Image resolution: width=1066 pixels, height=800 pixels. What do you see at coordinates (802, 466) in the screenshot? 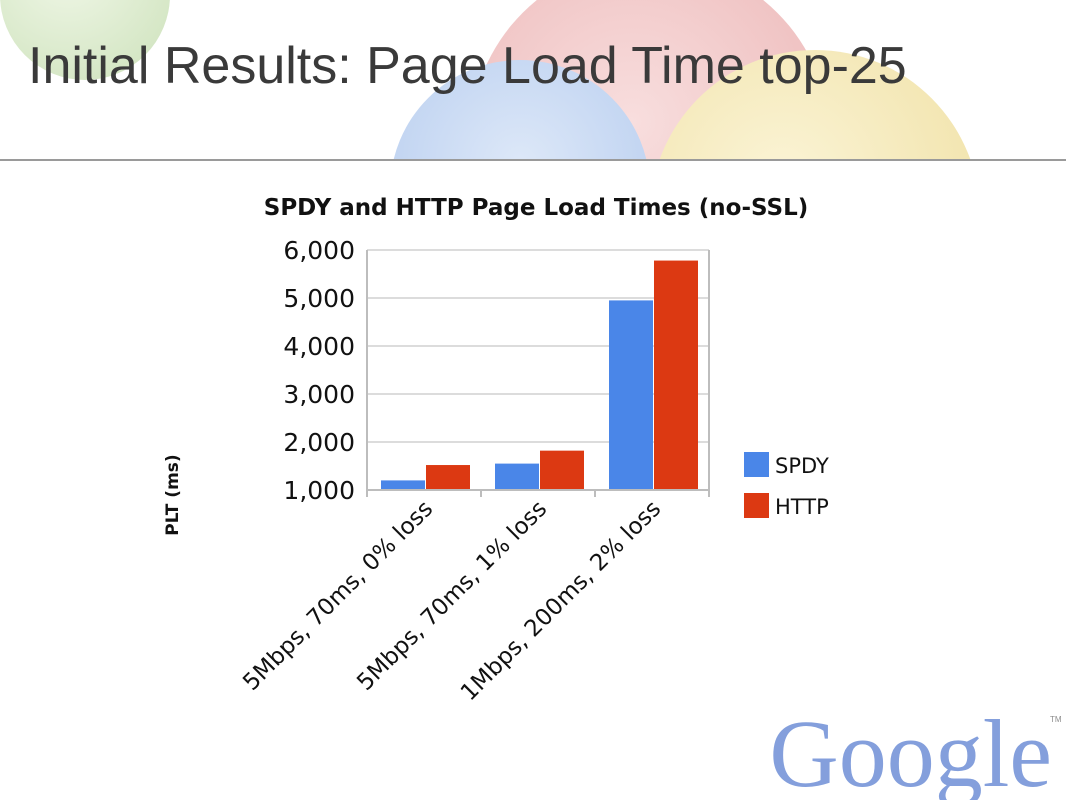
I see `legend-label-spdy: SPDY` at bounding box center [802, 466].